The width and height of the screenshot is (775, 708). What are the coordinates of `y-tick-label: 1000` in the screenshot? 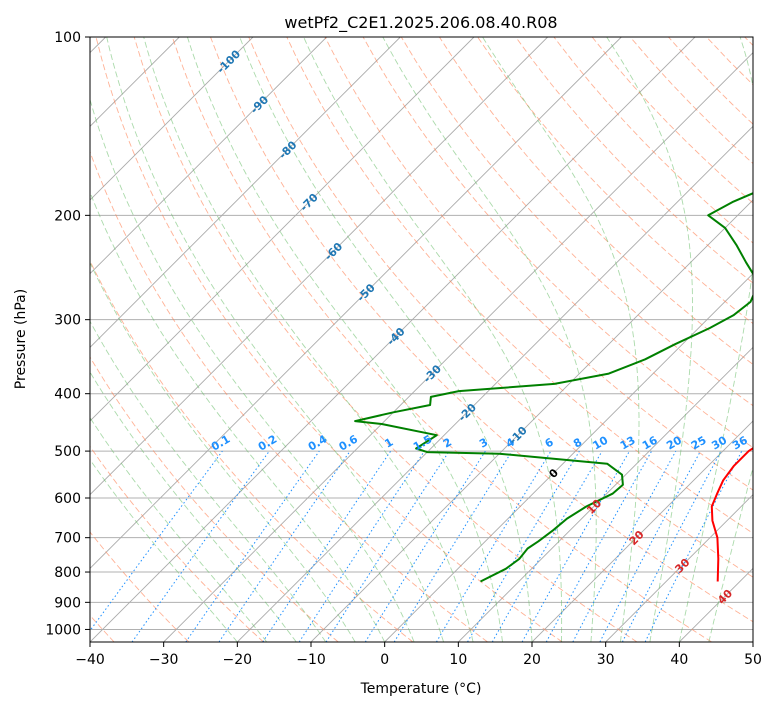 It's located at (63, 630).